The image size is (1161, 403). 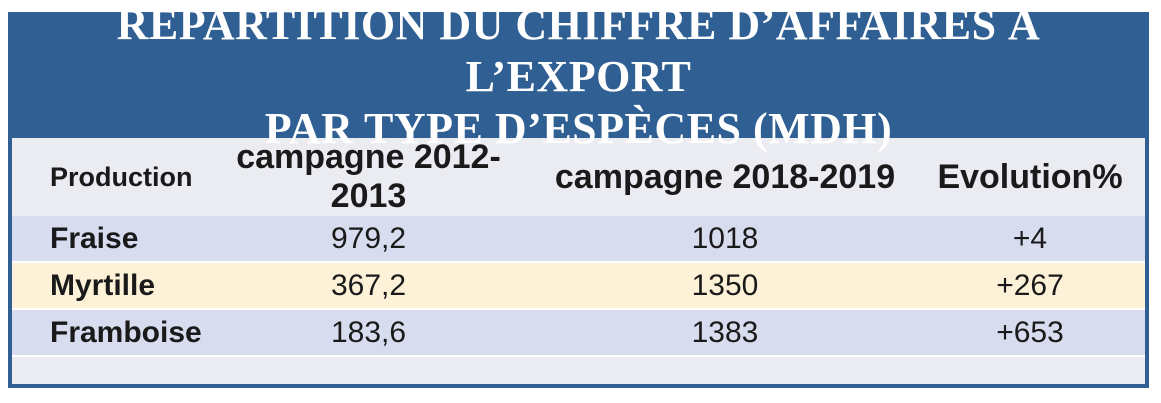 What do you see at coordinates (725, 177) in the screenshot?
I see `column-header-2018-2019: campagne 2018-2019` at bounding box center [725, 177].